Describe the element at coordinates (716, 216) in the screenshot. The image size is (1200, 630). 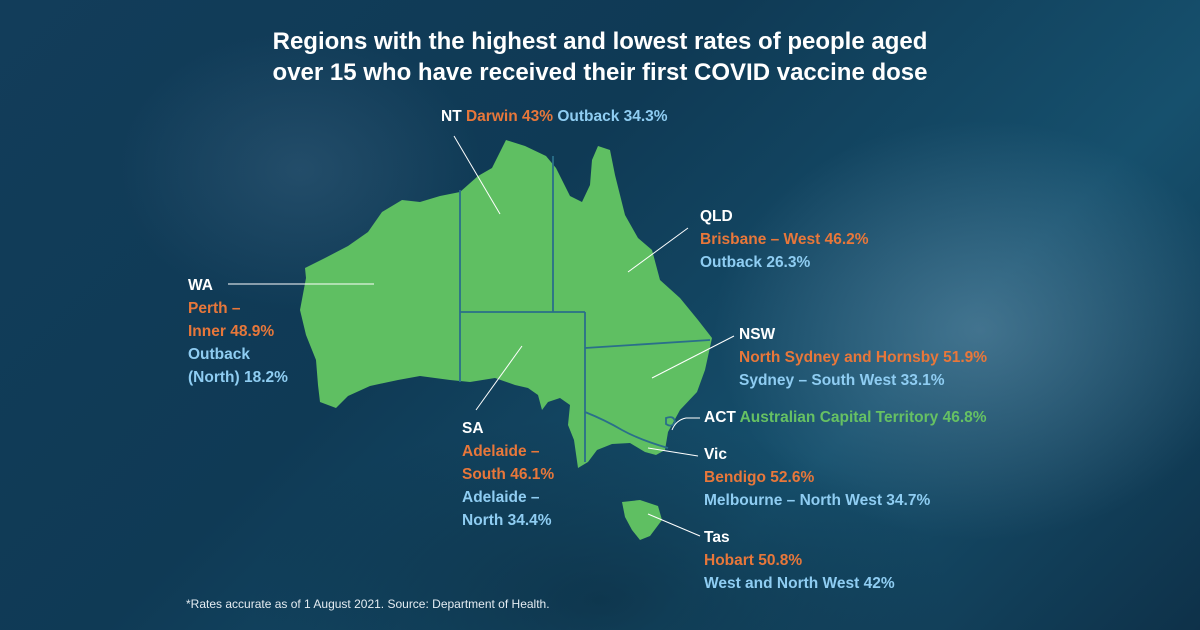
I see `qld-state-name: QLD` at that location.